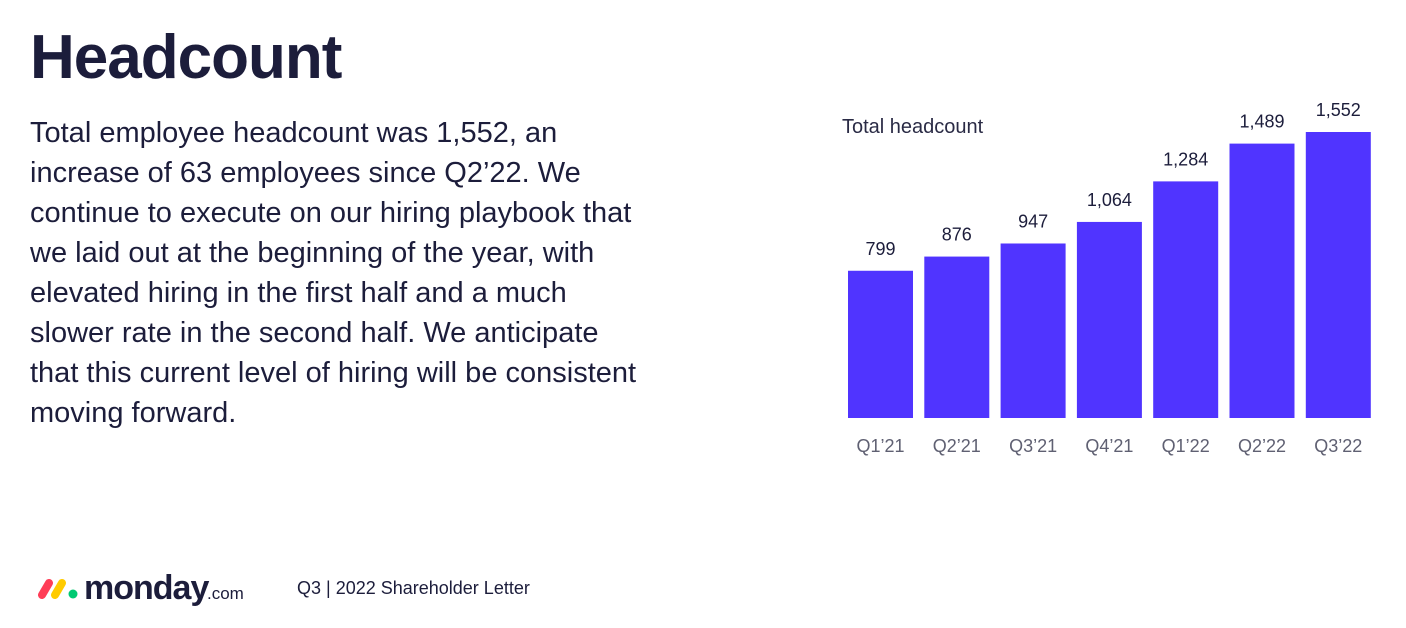  Describe the element at coordinates (1109, 446) in the screenshot. I see `x-tick-label-3: Q4’21` at that location.